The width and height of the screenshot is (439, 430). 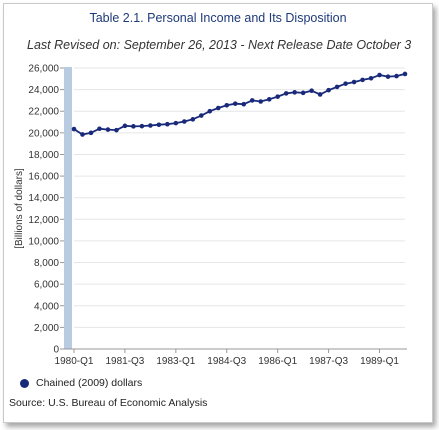 I want to click on x-tick-label: 1981-Q3, so click(x=124, y=361).